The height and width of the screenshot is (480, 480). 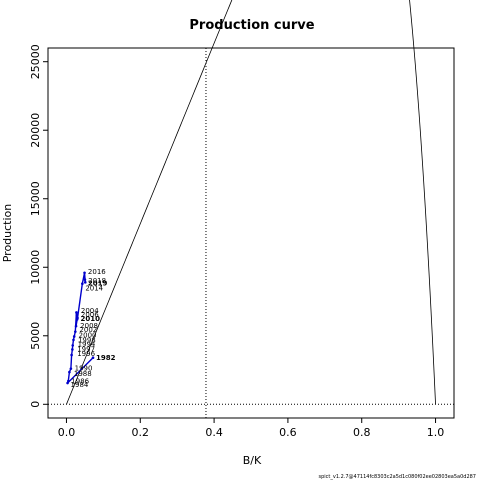 I want to click on point-label-2000: 2000, so click(x=88, y=336).